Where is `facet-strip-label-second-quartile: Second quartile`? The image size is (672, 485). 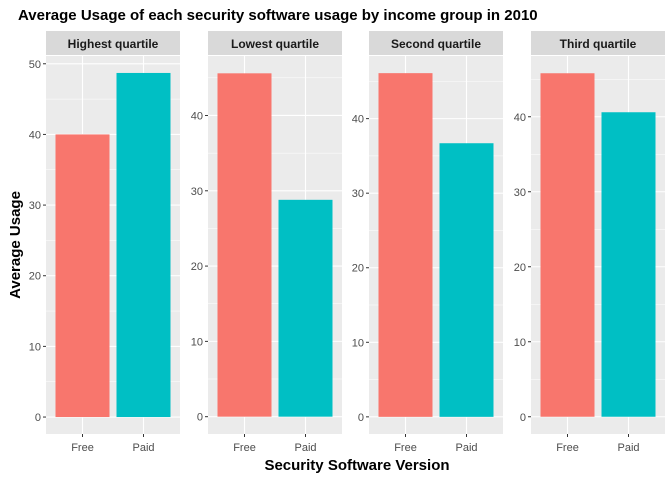
facet-strip-label-second-quartile: Second quartile is located at coordinates (436, 44).